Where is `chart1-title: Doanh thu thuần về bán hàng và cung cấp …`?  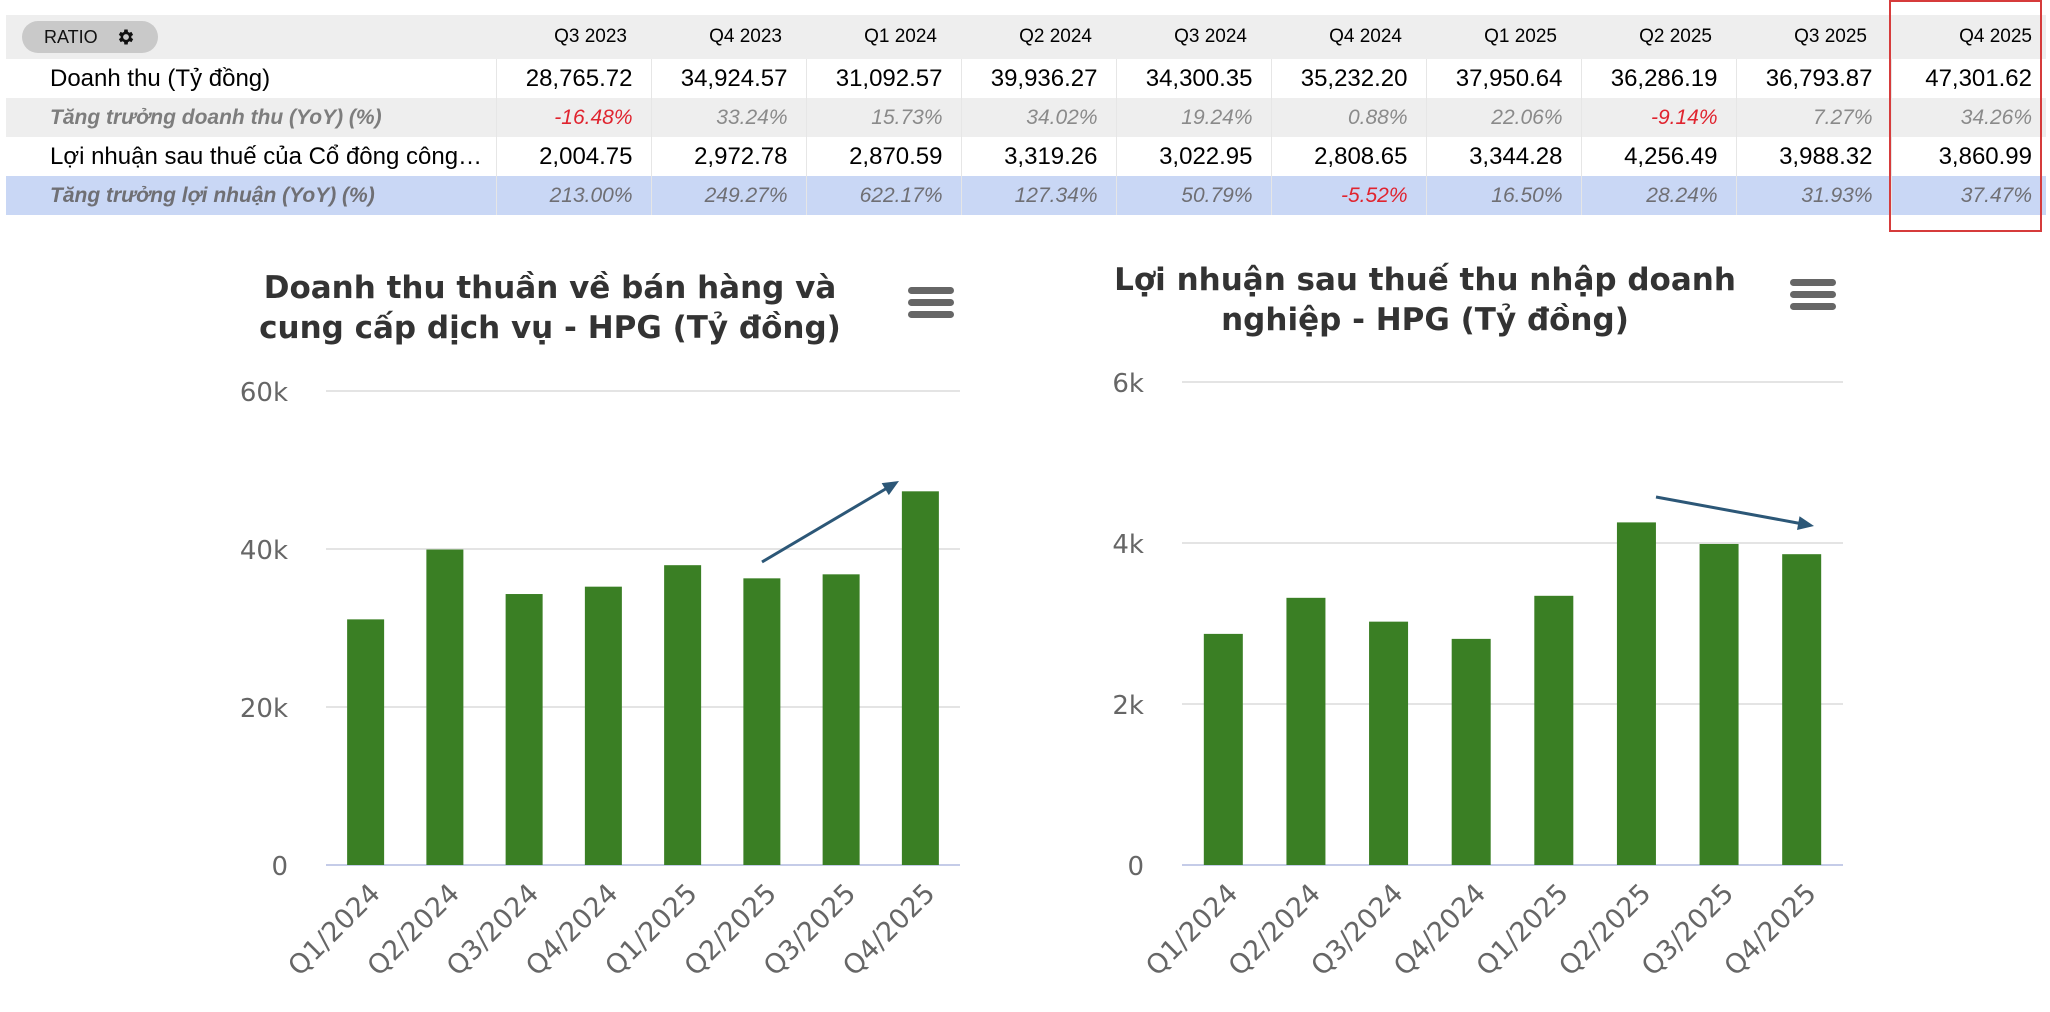
chart1-title: Doanh thu thuần về bán hàng và cung cấp … is located at coordinates (550, 308).